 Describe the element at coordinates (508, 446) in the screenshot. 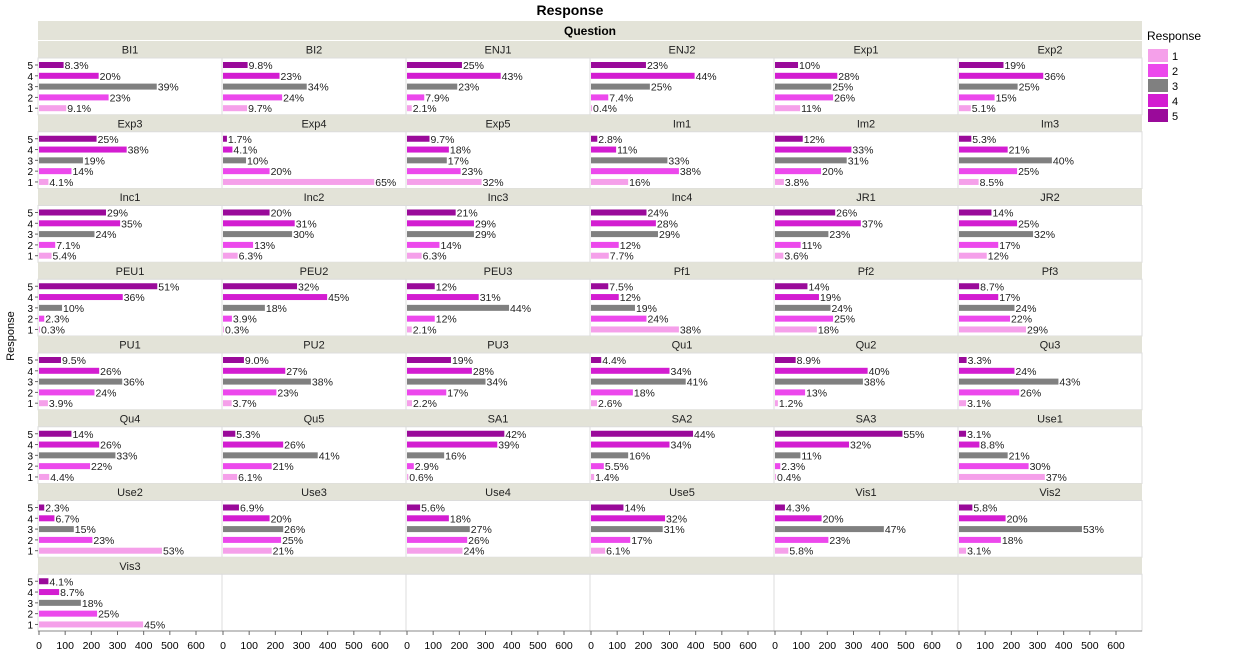

I see `bar-data-label: 39%` at that location.